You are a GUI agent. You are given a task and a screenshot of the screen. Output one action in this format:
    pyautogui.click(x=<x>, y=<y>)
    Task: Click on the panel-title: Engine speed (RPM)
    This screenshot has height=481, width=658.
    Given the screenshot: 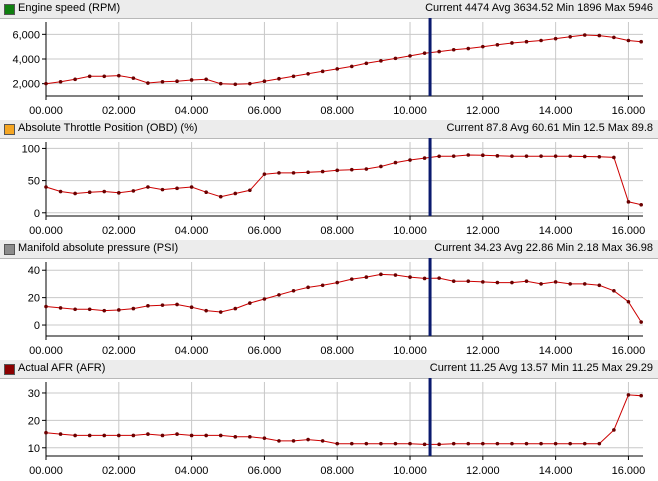 What is the action you would take?
    pyautogui.click(x=69, y=8)
    